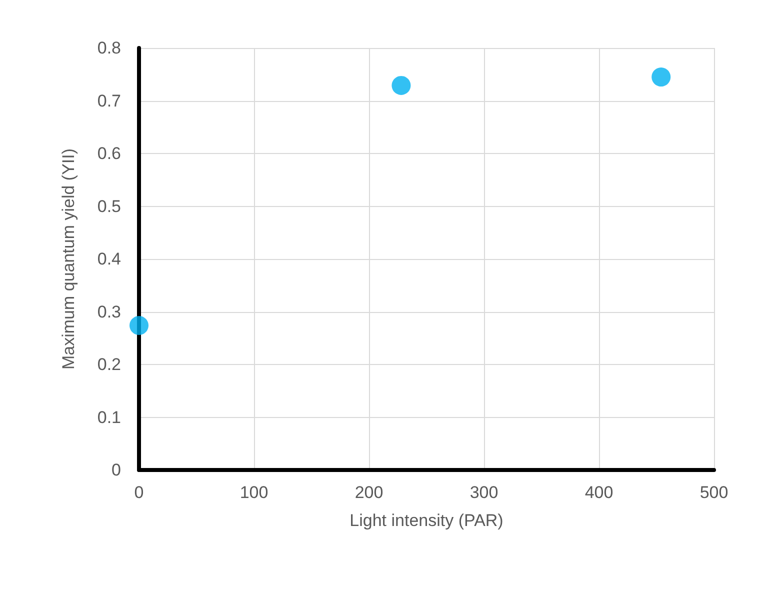 Image resolution: width=763 pixels, height=590 pixels. What do you see at coordinates (254, 492) in the screenshot?
I see `x-tick-label: 100` at bounding box center [254, 492].